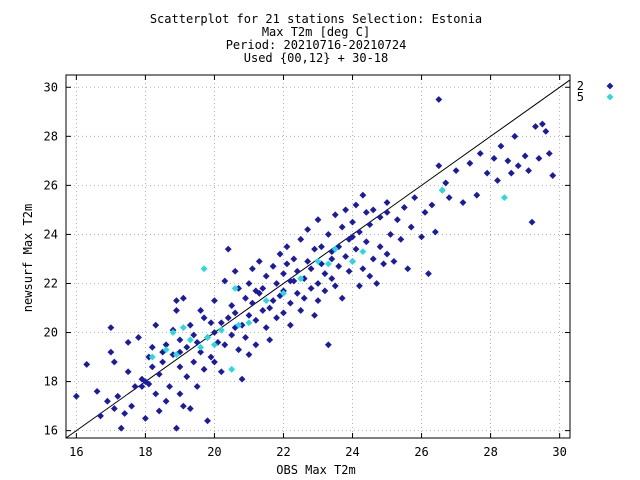  What do you see at coordinates (283, 452) in the screenshot?
I see `x-tick-label: 22` at bounding box center [283, 452].